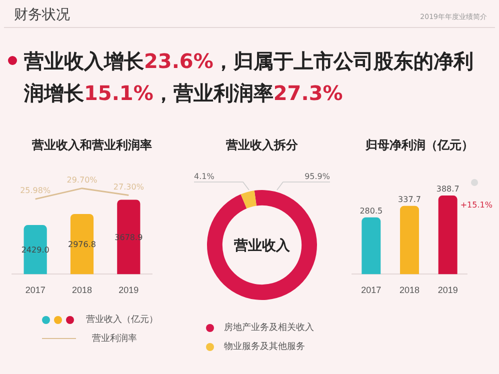 This screenshot has height=374, width=499. What do you see at coordinates (262, 145) in the screenshot?
I see `chart-title: 营业收入拆分` at bounding box center [262, 145].